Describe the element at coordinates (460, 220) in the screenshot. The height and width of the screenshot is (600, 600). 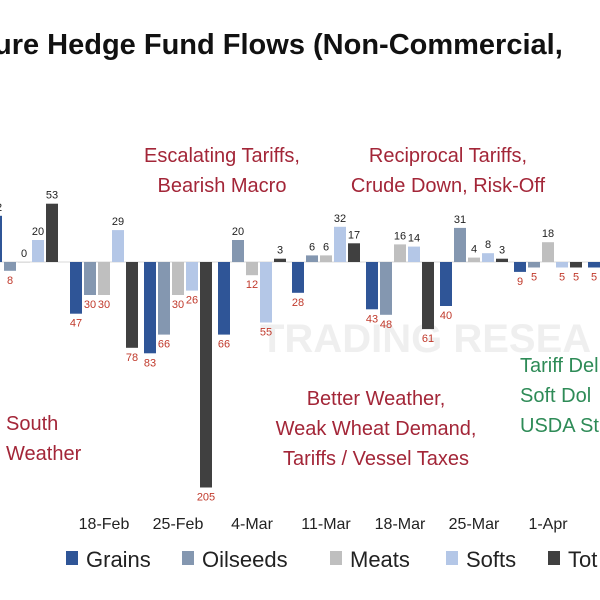
I see `value-label-25-mar-oilseeds: 31` at that location.